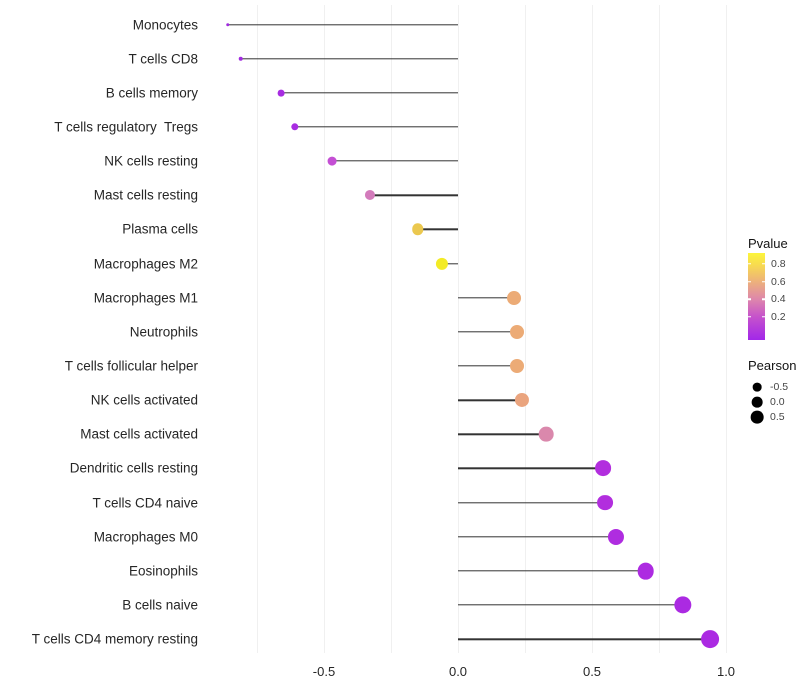 The image size is (800, 700). Describe the element at coordinates (114, 639) in the screenshot. I see `y-axis-label: T cells CD4 memory resting` at that location.